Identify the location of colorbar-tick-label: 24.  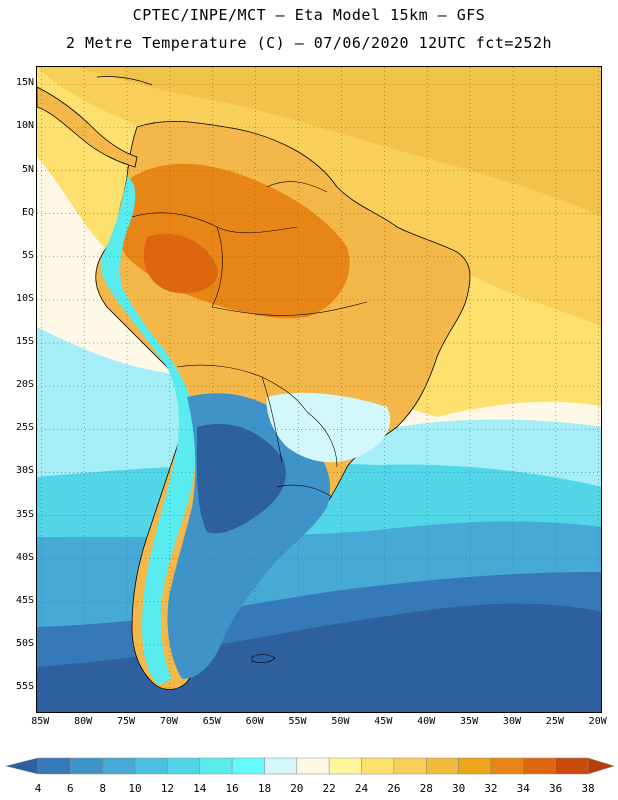
(361, 788).